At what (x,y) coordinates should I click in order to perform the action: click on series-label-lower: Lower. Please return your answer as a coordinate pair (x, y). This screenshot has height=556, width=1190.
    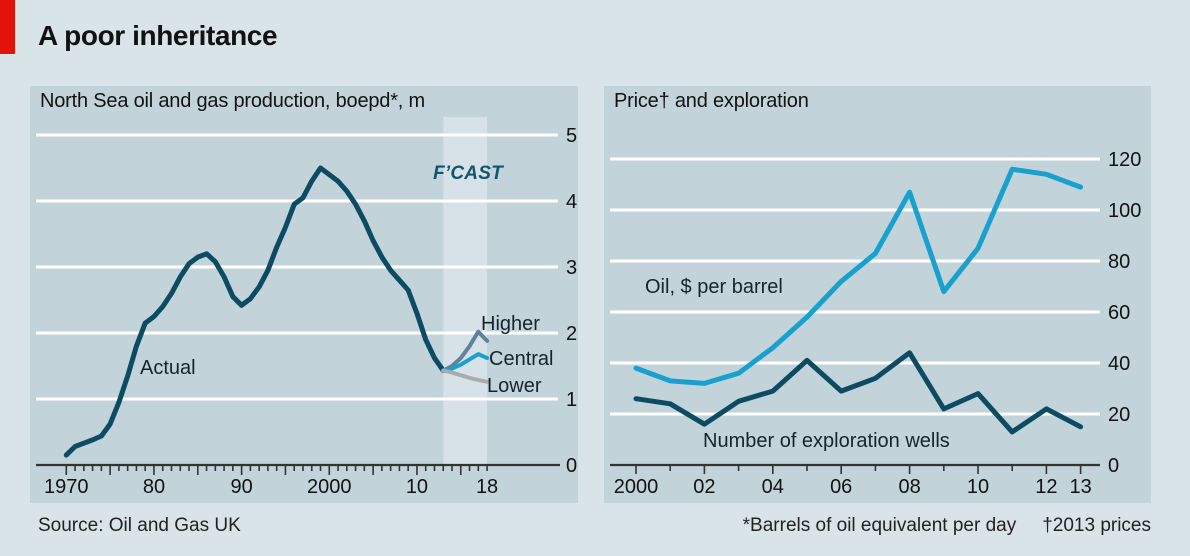
    Looking at the image, I should click on (514, 386).